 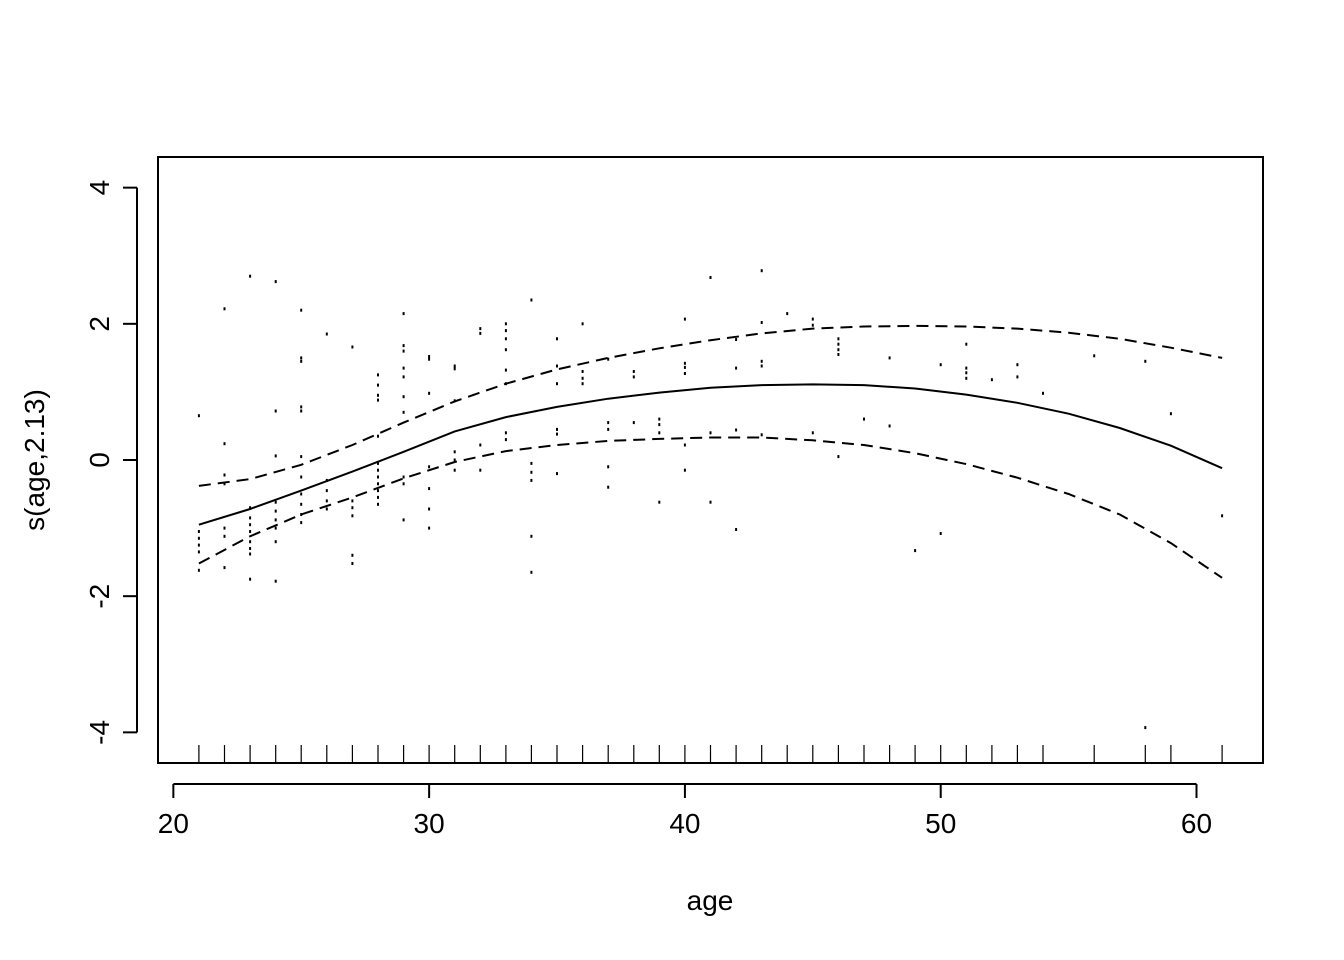 What do you see at coordinates (710, 754) in the screenshot?
I see `rug-marks` at bounding box center [710, 754].